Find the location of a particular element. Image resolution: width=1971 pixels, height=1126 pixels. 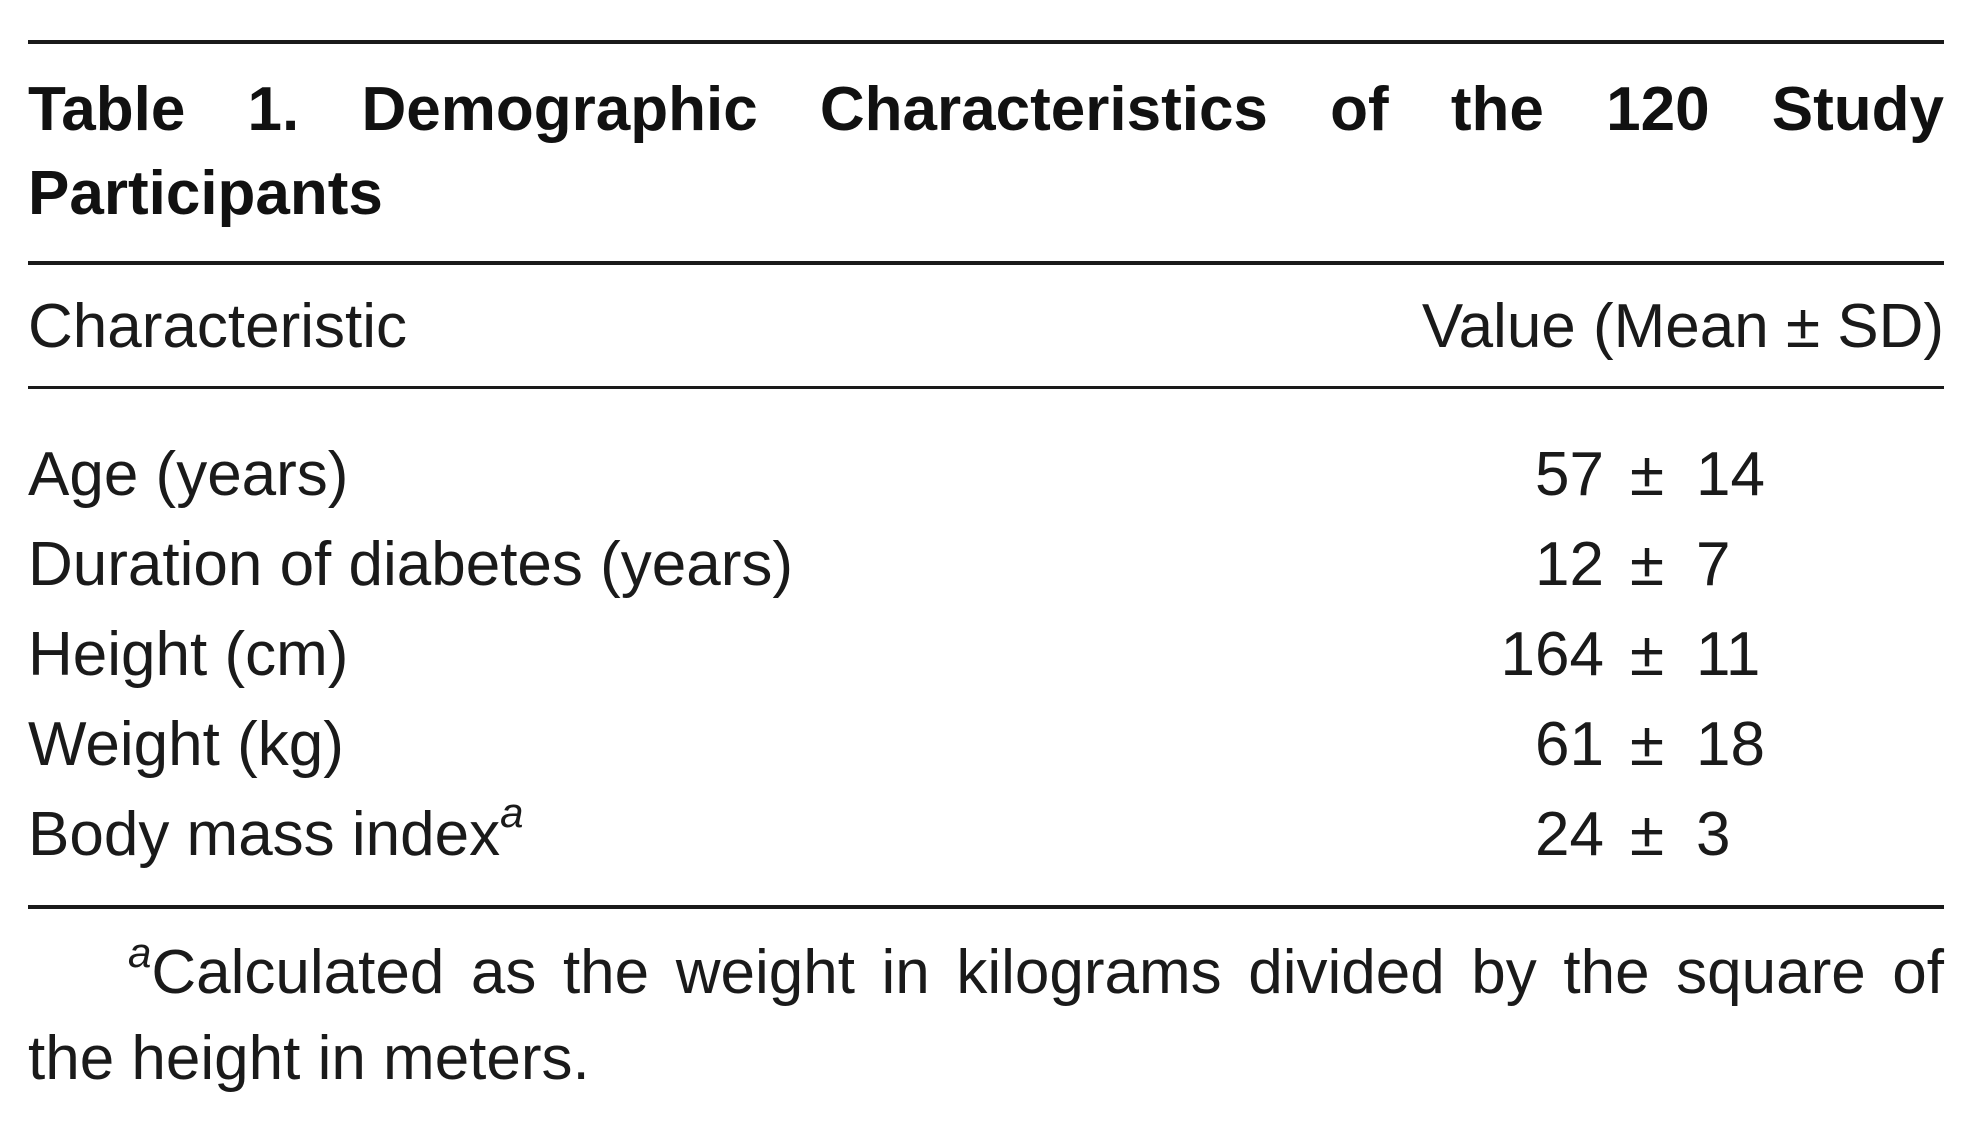

row-label: Height (cm) is located at coordinates (188, 654).